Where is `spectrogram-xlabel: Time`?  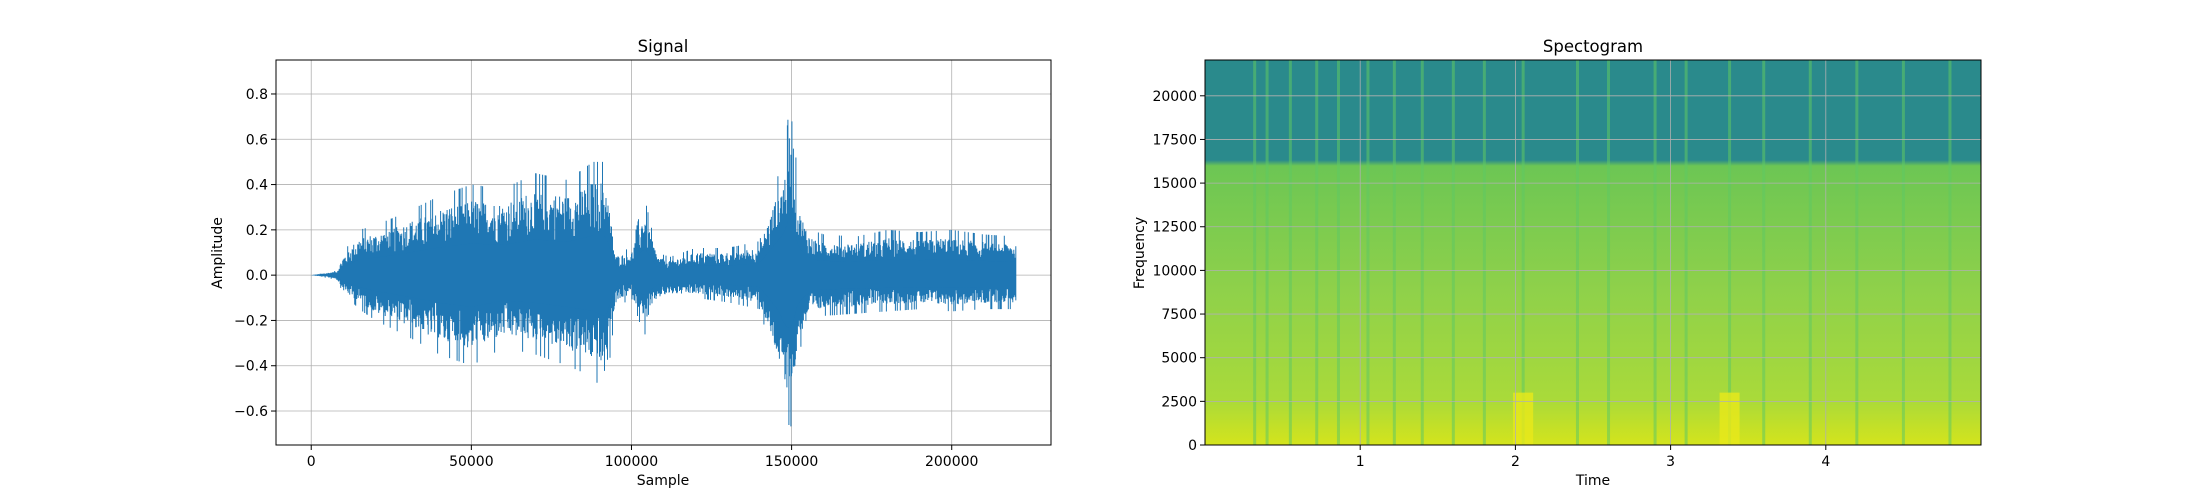
spectrogram-xlabel: Time is located at coordinates (1592, 481).